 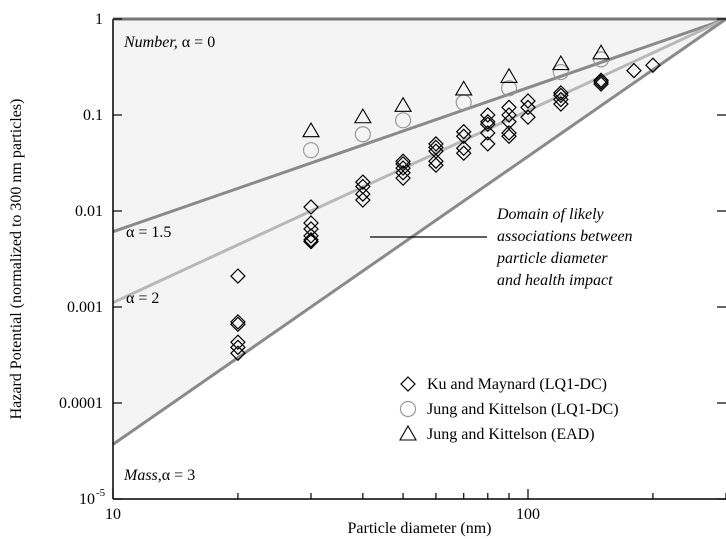 I want to click on annotation-domain-line: Domain of likely, so click(x=550, y=214).